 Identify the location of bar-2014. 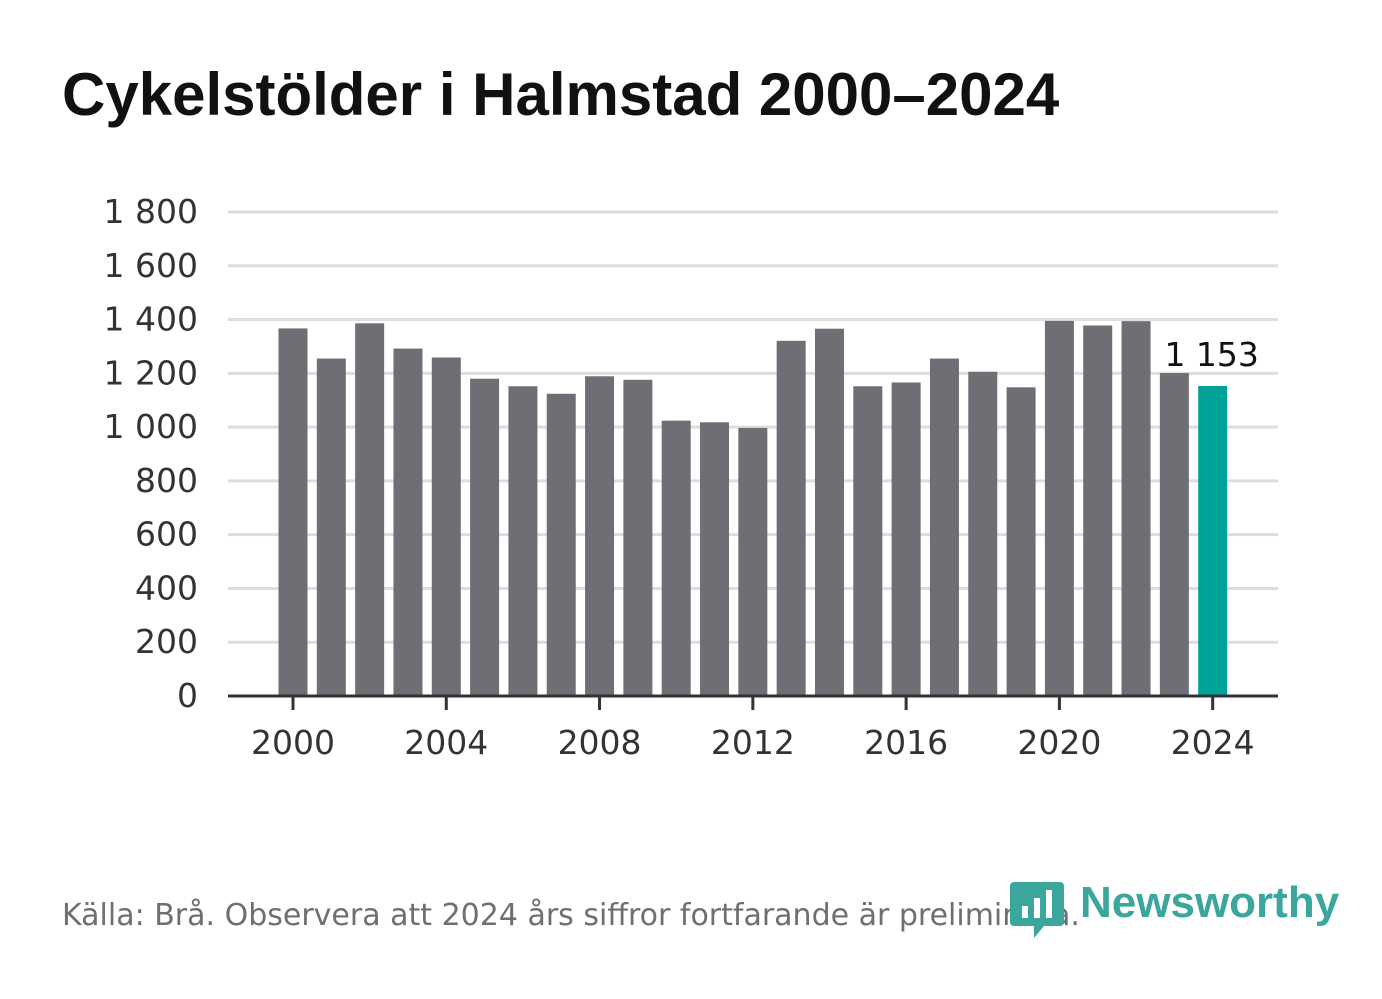
(829, 512).